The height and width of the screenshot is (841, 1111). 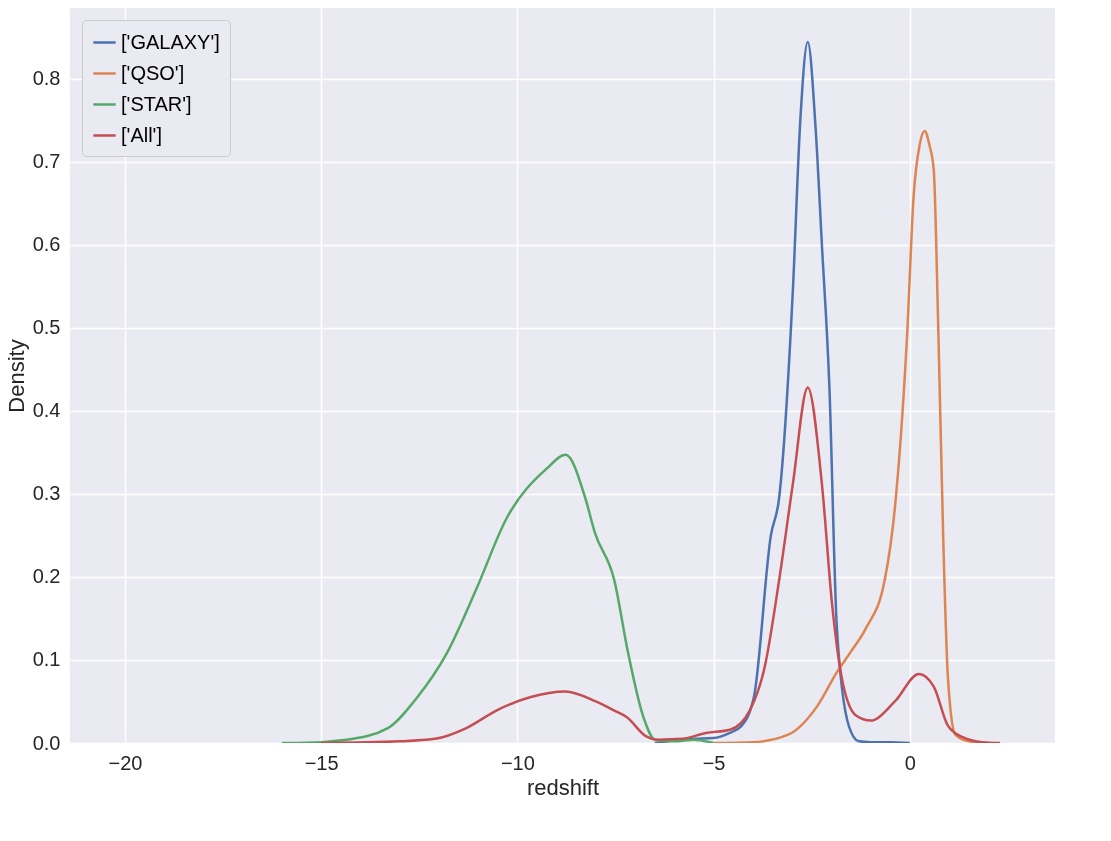 What do you see at coordinates (517, 762) in the screenshot?
I see `x-tick-label: −10` at bounding box center [517, 762].